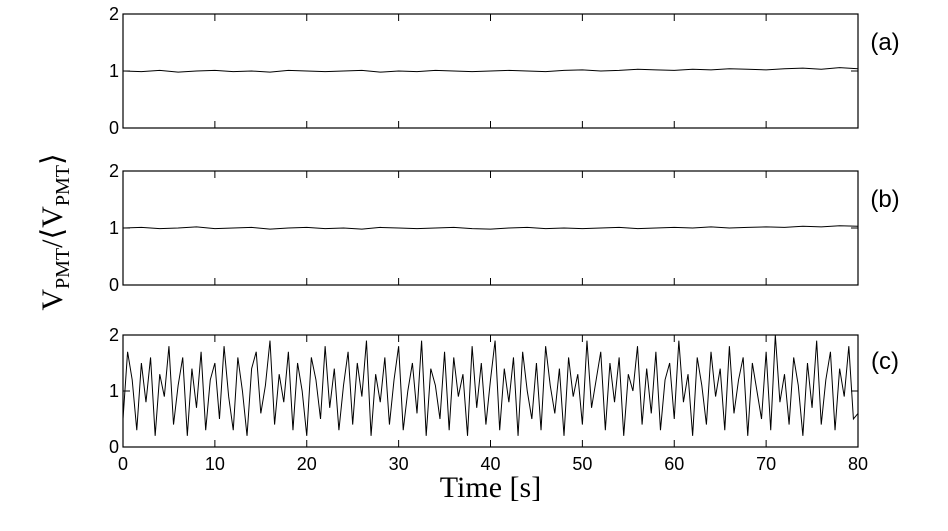  What do you see at coordinates (123, 464) in the screenshot?
I see `x-tick-label: 0` at bounding box center [123, 464].